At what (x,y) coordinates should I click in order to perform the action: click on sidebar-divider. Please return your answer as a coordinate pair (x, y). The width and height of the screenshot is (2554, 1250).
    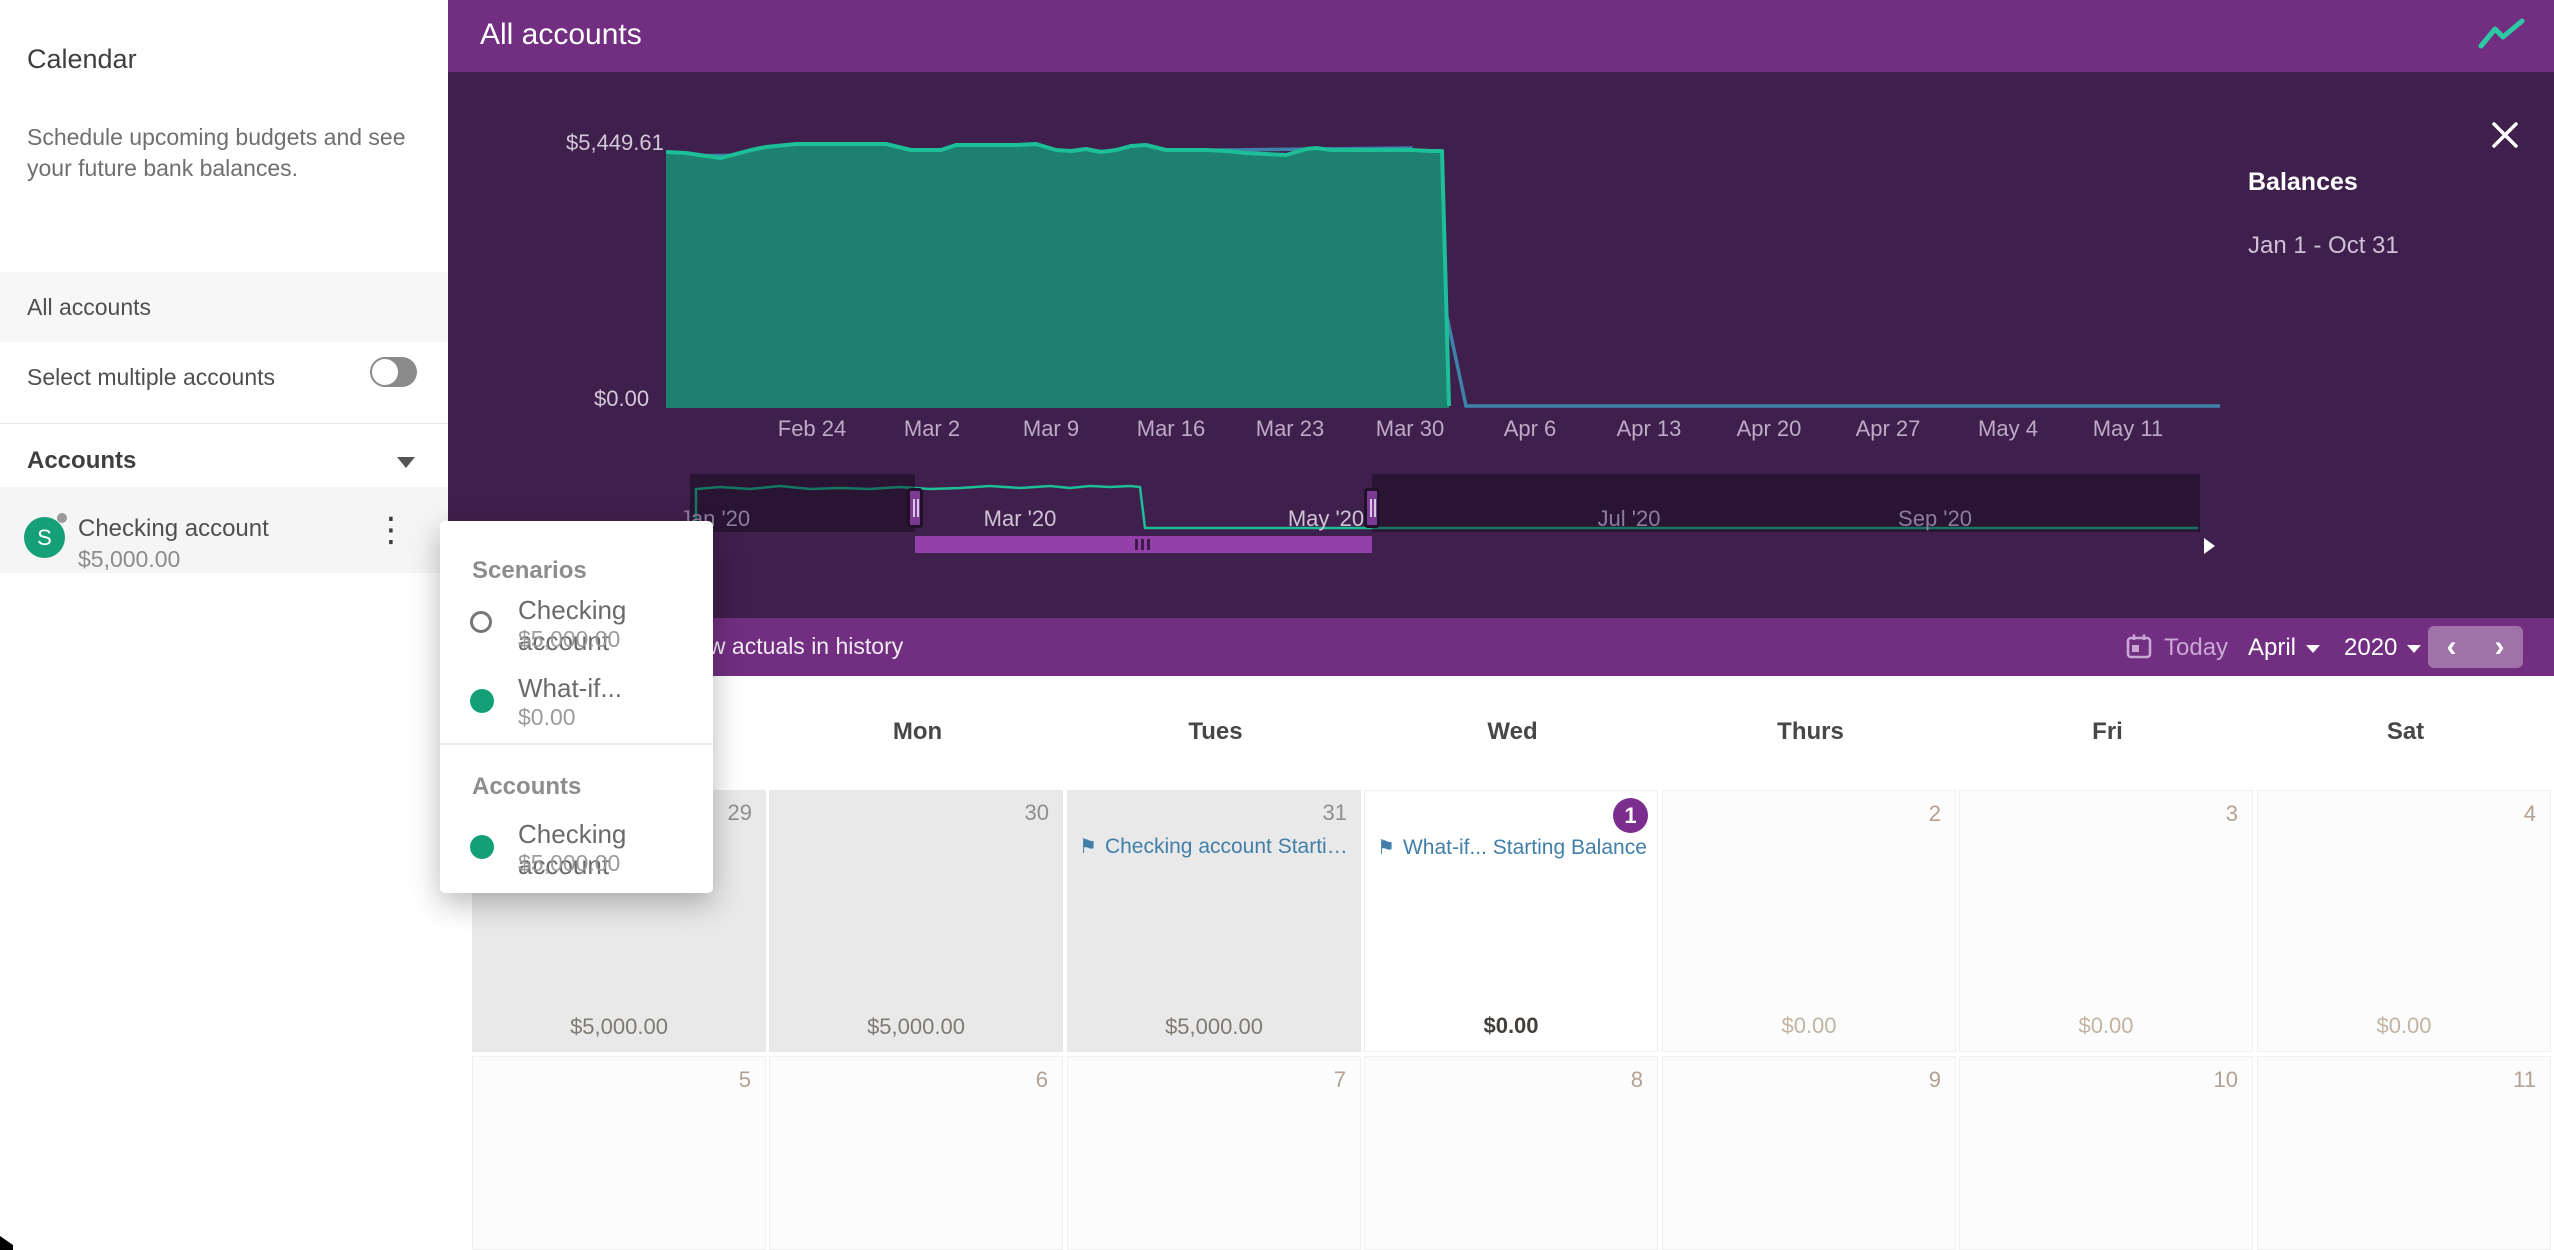
    Looking at the image, I should click on (224, 423).